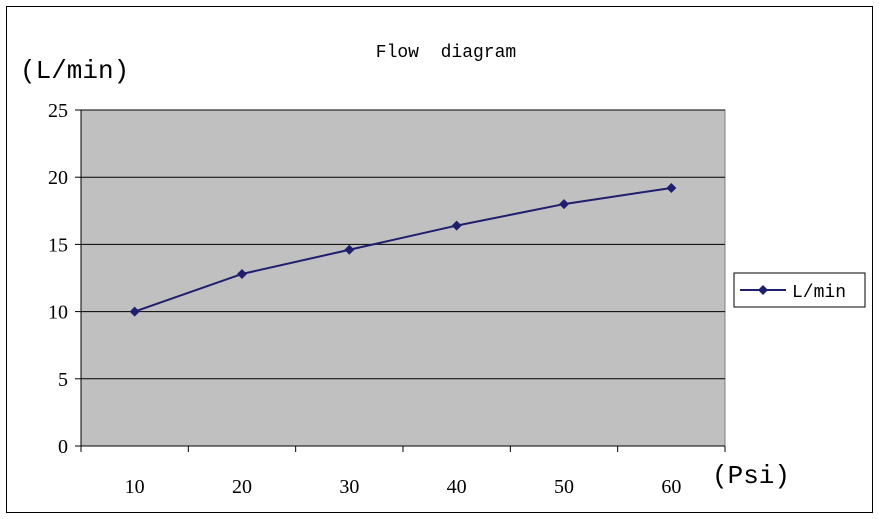  I want to click on x-tick-labels: 10 20 30 40 50 60, so click(403, 487).